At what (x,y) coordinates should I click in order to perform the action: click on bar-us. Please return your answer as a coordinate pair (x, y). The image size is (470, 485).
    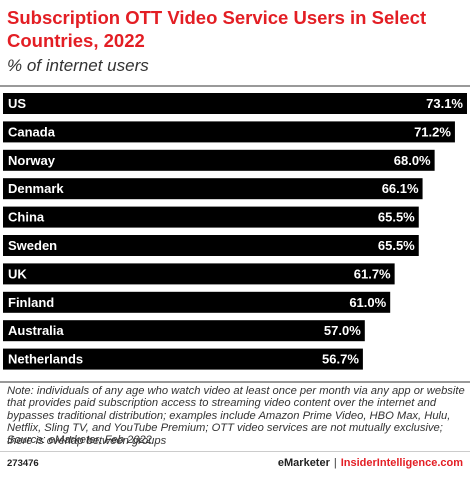
    Looking at the image, I should click on (235, 103).